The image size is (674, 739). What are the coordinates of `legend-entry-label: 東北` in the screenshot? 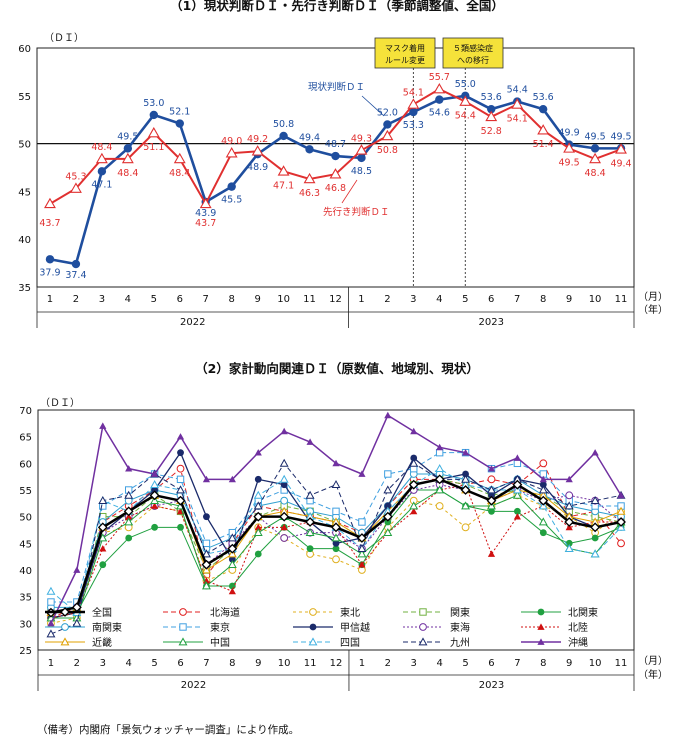 It's located at (350, 612).